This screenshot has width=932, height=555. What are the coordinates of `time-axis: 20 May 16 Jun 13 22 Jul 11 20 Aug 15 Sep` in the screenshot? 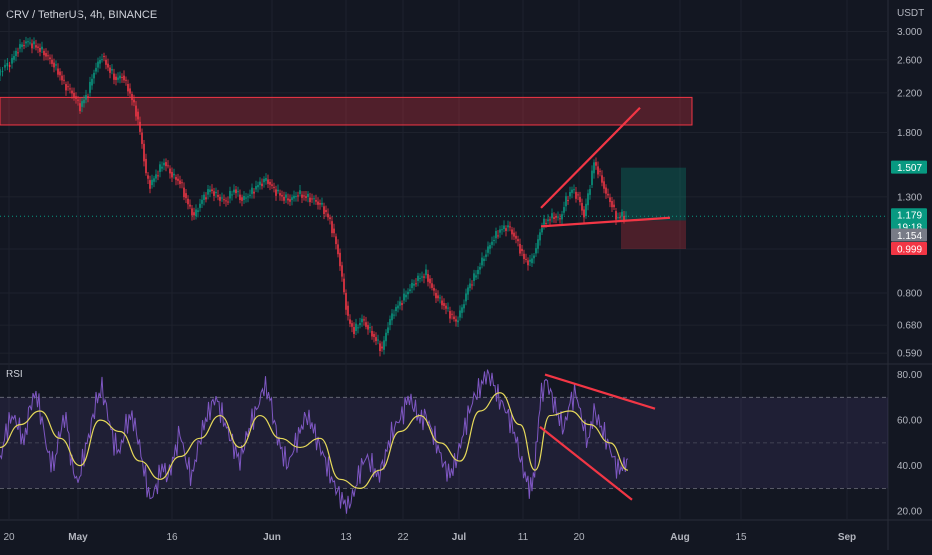 It's located at (429, 537).